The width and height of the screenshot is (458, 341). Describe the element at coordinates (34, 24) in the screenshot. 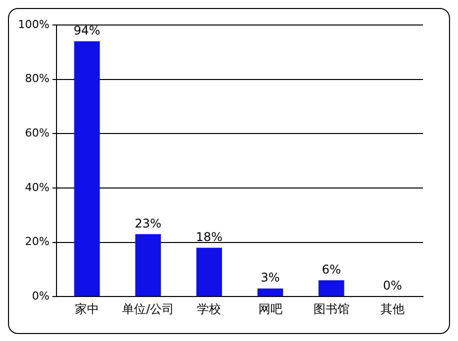

I see `y-tick-label: 100%` at that location.